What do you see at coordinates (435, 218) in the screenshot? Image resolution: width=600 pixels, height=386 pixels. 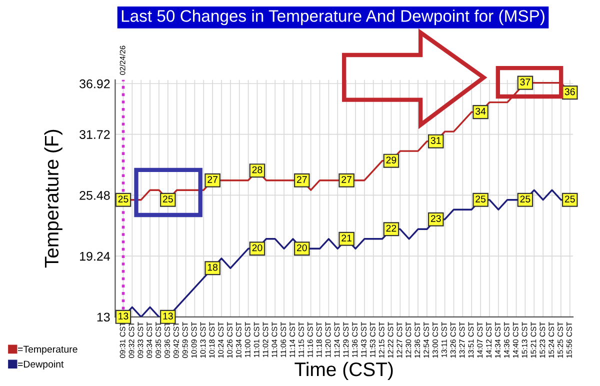 I see `data-label: 23` at bounding box center [435, 218].